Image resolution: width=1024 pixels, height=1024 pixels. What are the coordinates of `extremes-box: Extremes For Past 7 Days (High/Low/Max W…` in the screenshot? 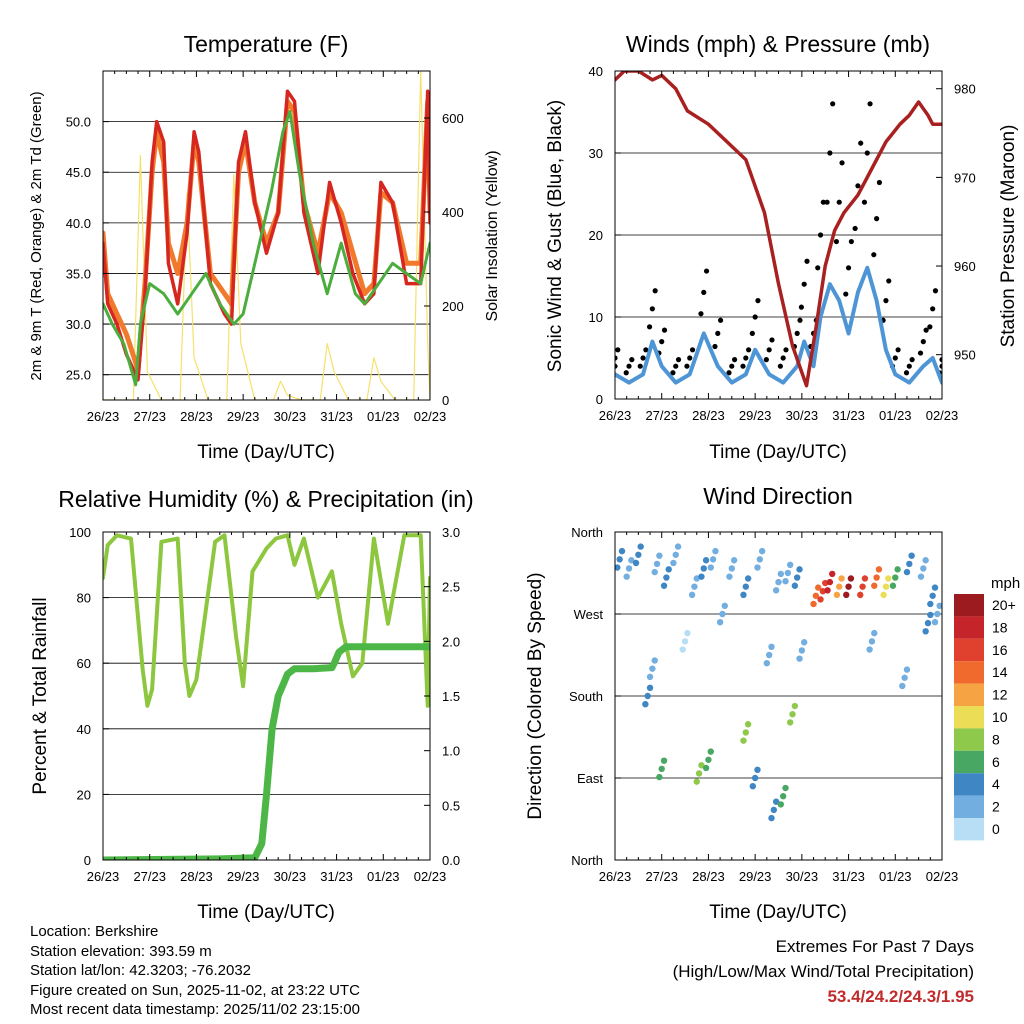 It's located at (823, 971).